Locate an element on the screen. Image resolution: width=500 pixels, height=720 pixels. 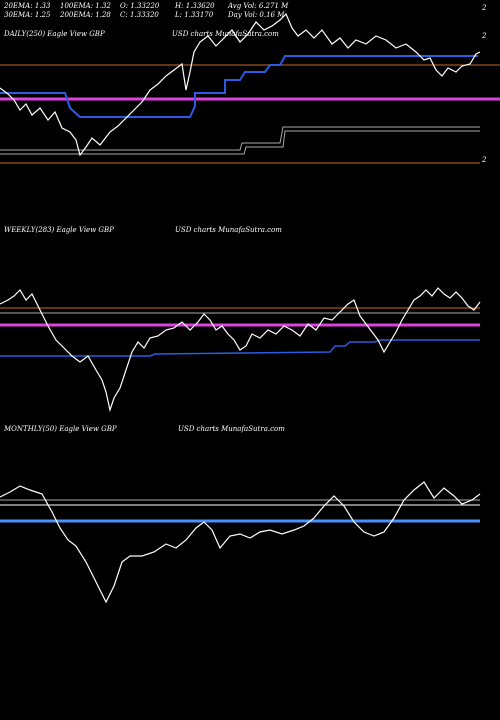
header-text: Day Vol: 0.16 M is located at coordinates (256, 15).